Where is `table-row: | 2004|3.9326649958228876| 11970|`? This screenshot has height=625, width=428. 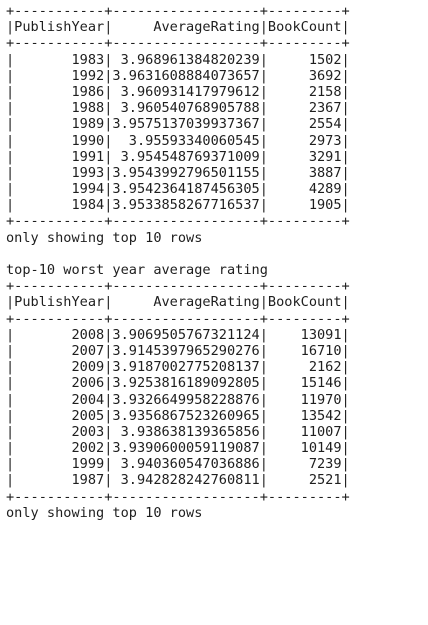
table-row: | 2004|3.9326649958228876| 11970| is located at coordinates (178, 399).